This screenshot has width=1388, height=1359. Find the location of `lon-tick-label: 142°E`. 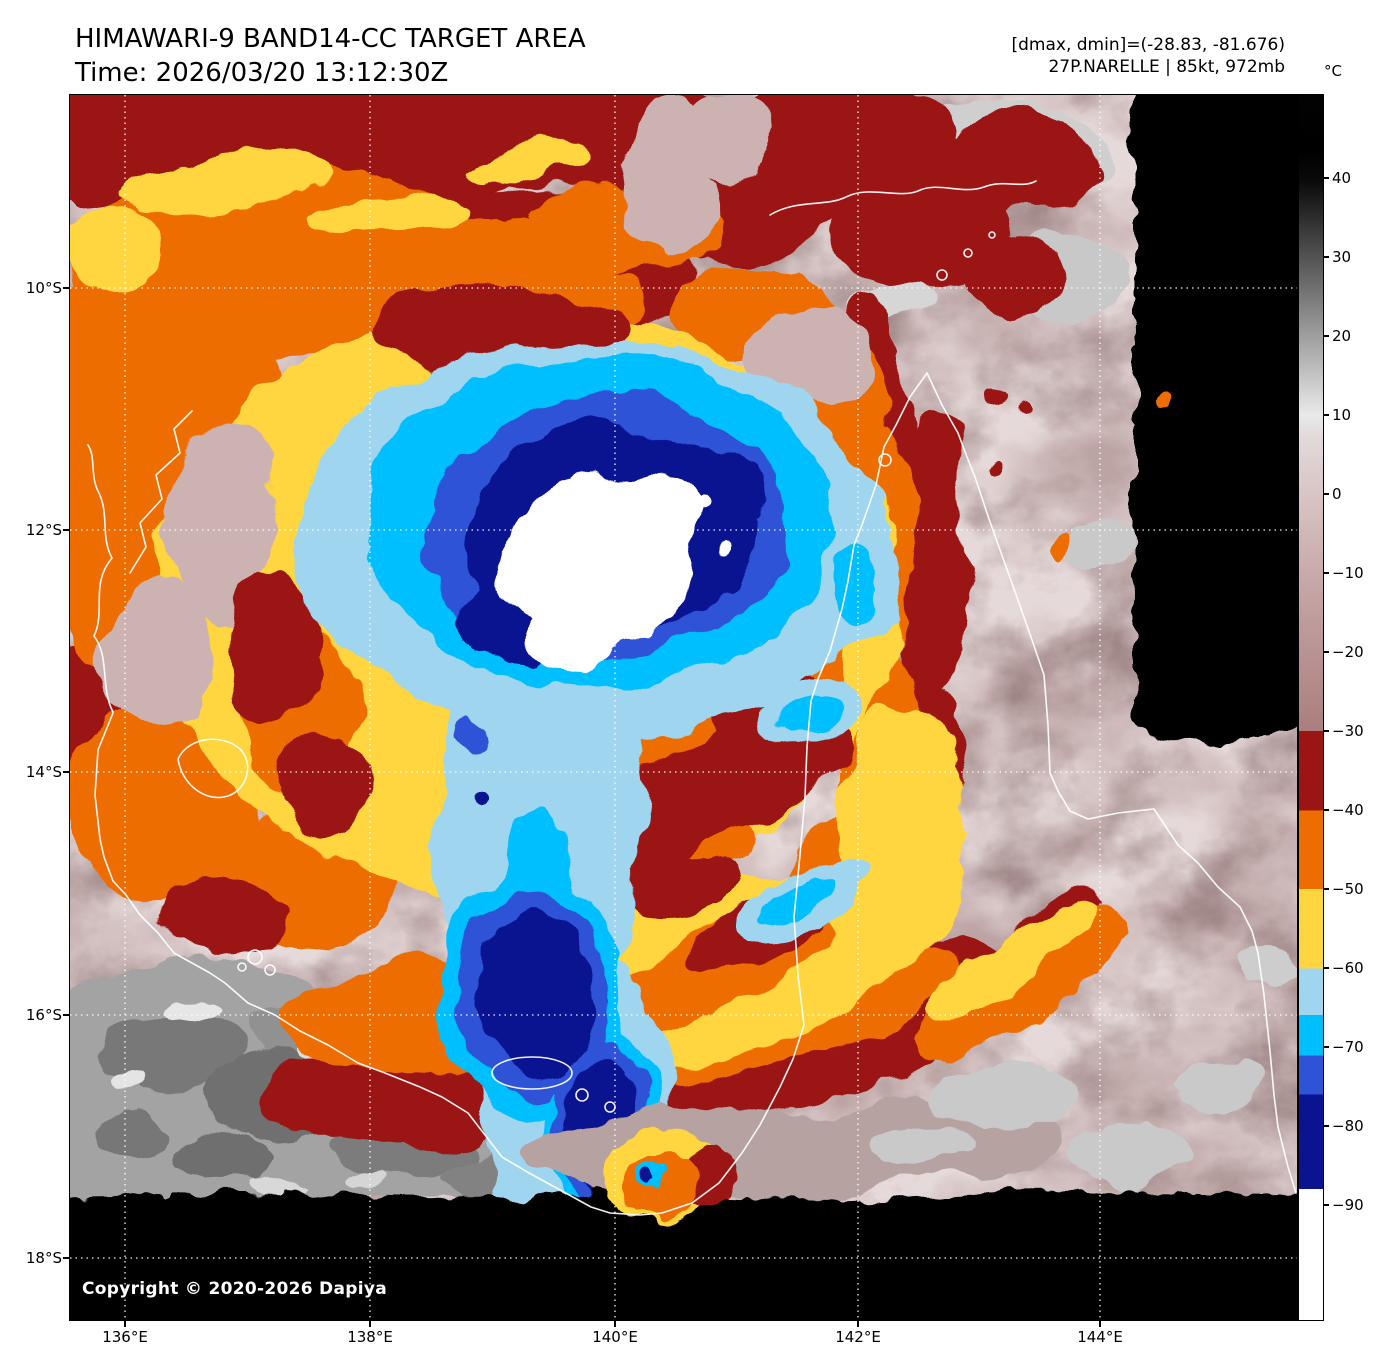

lon-tick-label: 142°E is located at coordinates (858, 1337).